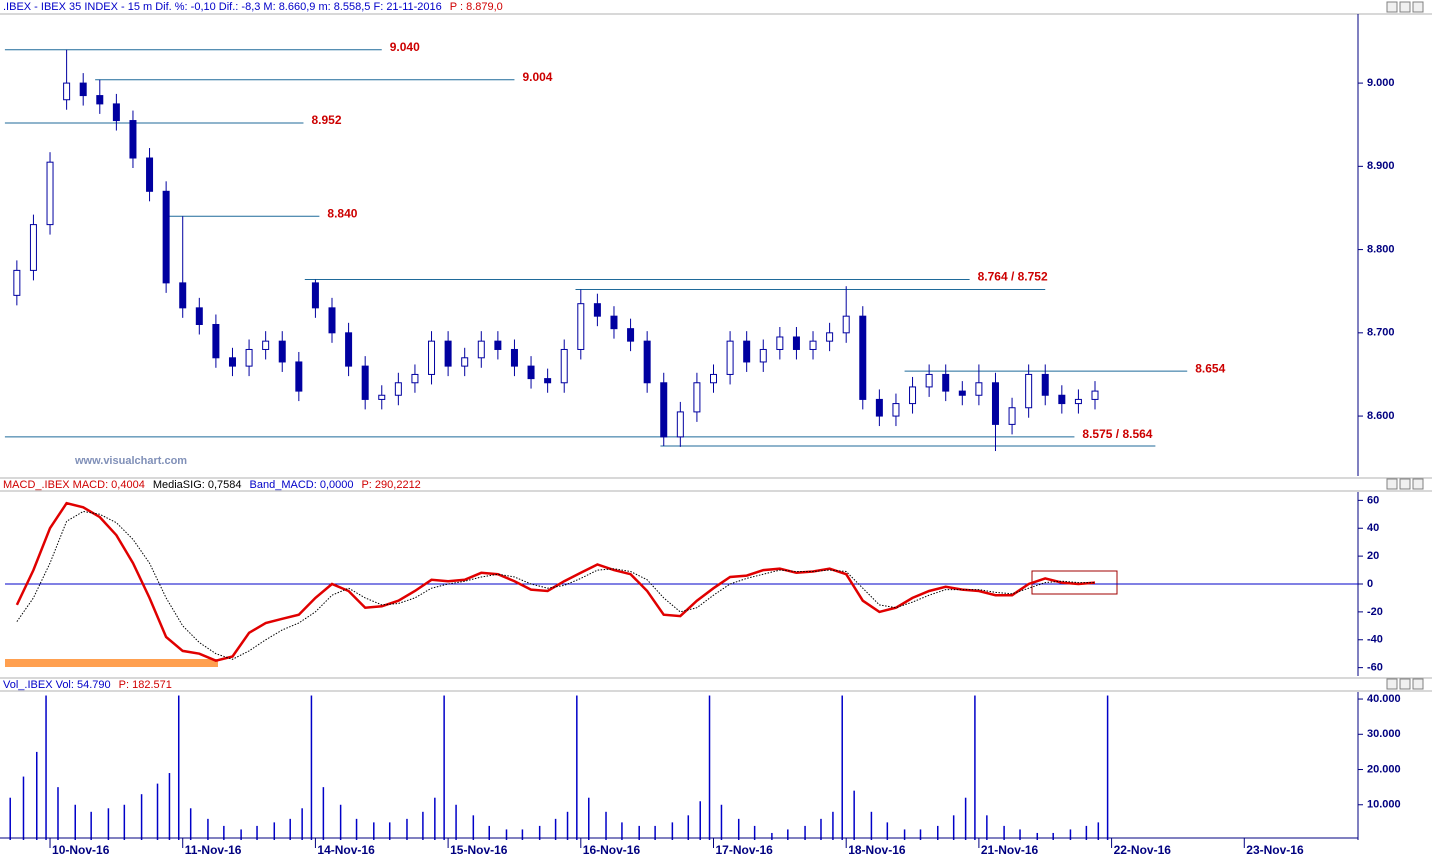 The image size is (1432, 857). What do you see at coordinates (326, 120) in the screenshot?
I see `level-label: 8.952` at bounding box center [326, 120].